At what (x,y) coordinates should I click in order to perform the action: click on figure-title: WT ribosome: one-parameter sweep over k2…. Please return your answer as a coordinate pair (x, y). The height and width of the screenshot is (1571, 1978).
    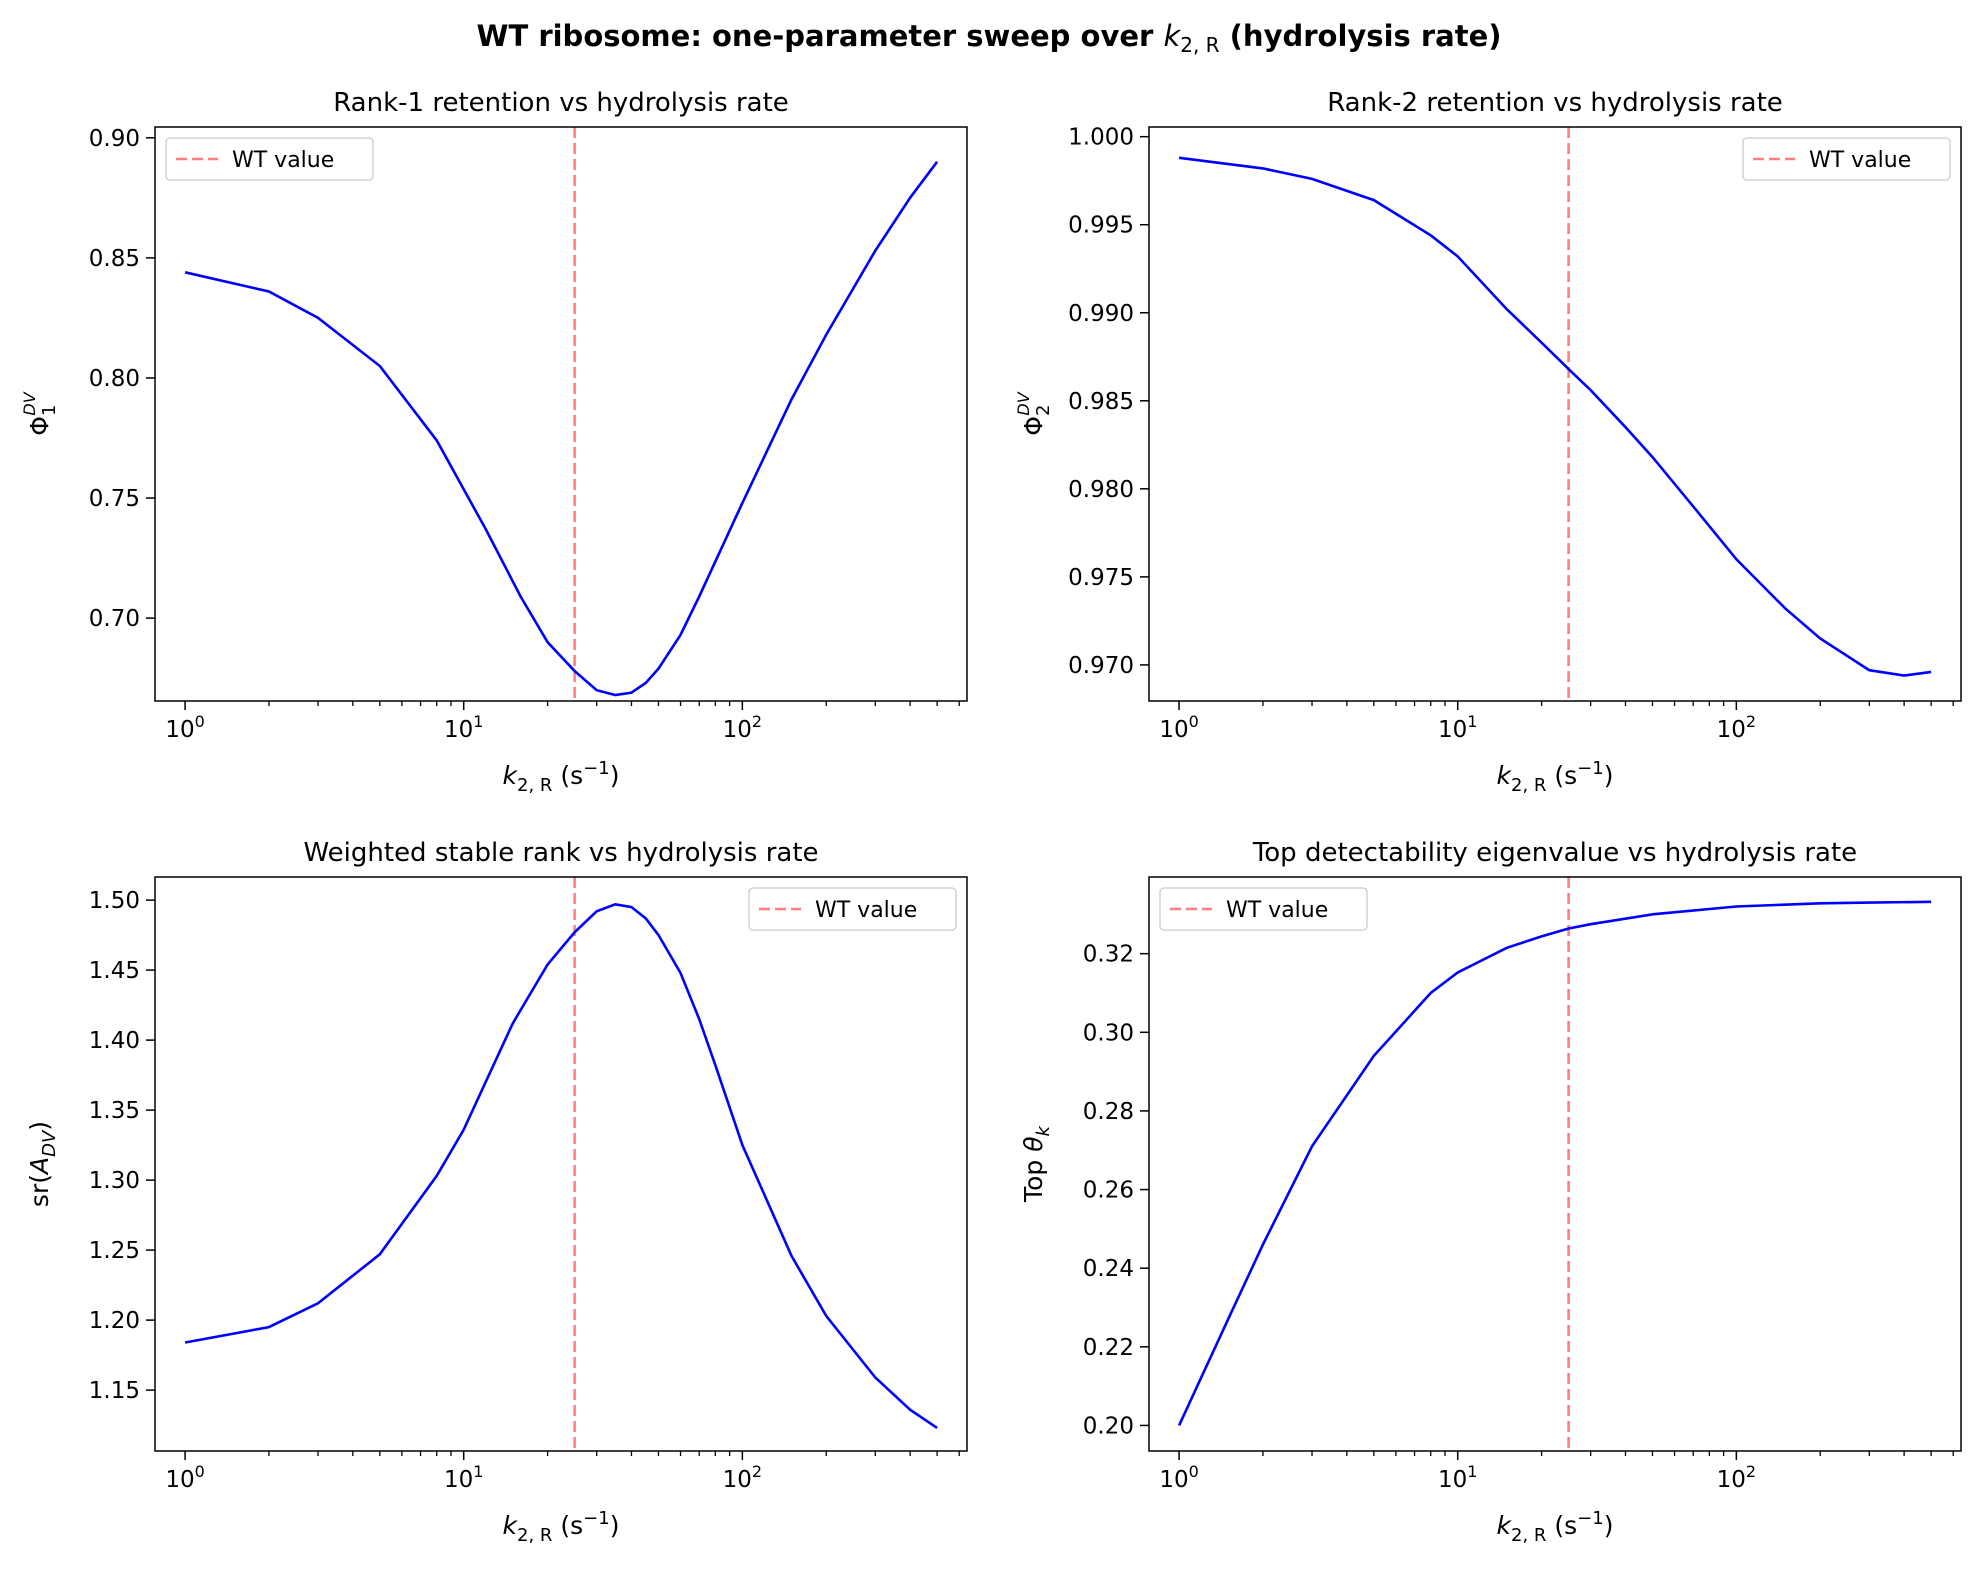
    Looking at the image, I should click on (988, 38).